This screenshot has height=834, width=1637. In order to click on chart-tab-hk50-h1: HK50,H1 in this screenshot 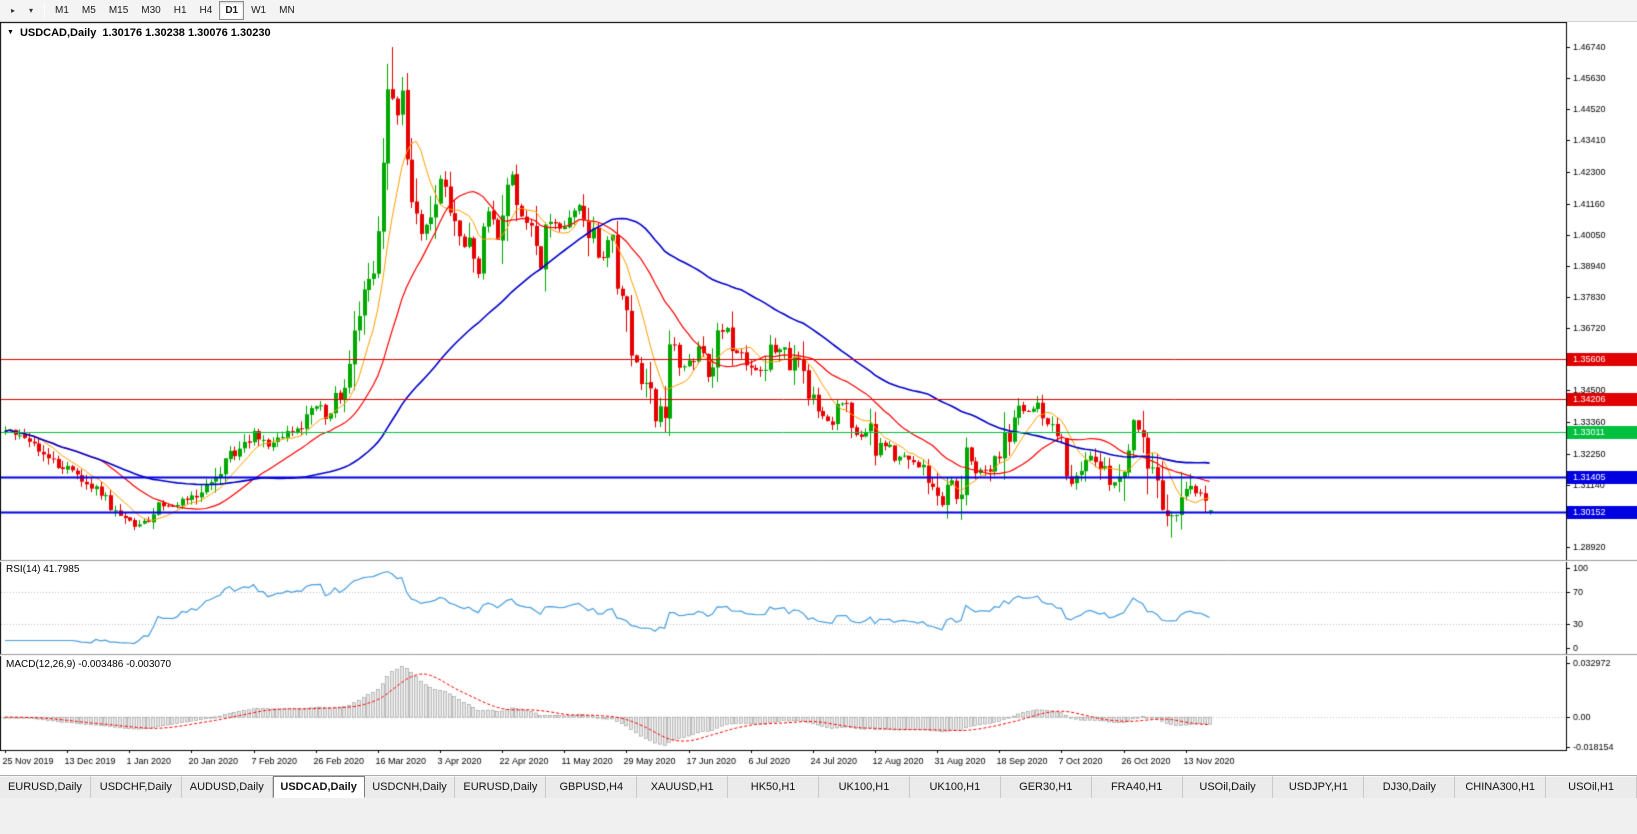, I will do `click(774, 787)`.